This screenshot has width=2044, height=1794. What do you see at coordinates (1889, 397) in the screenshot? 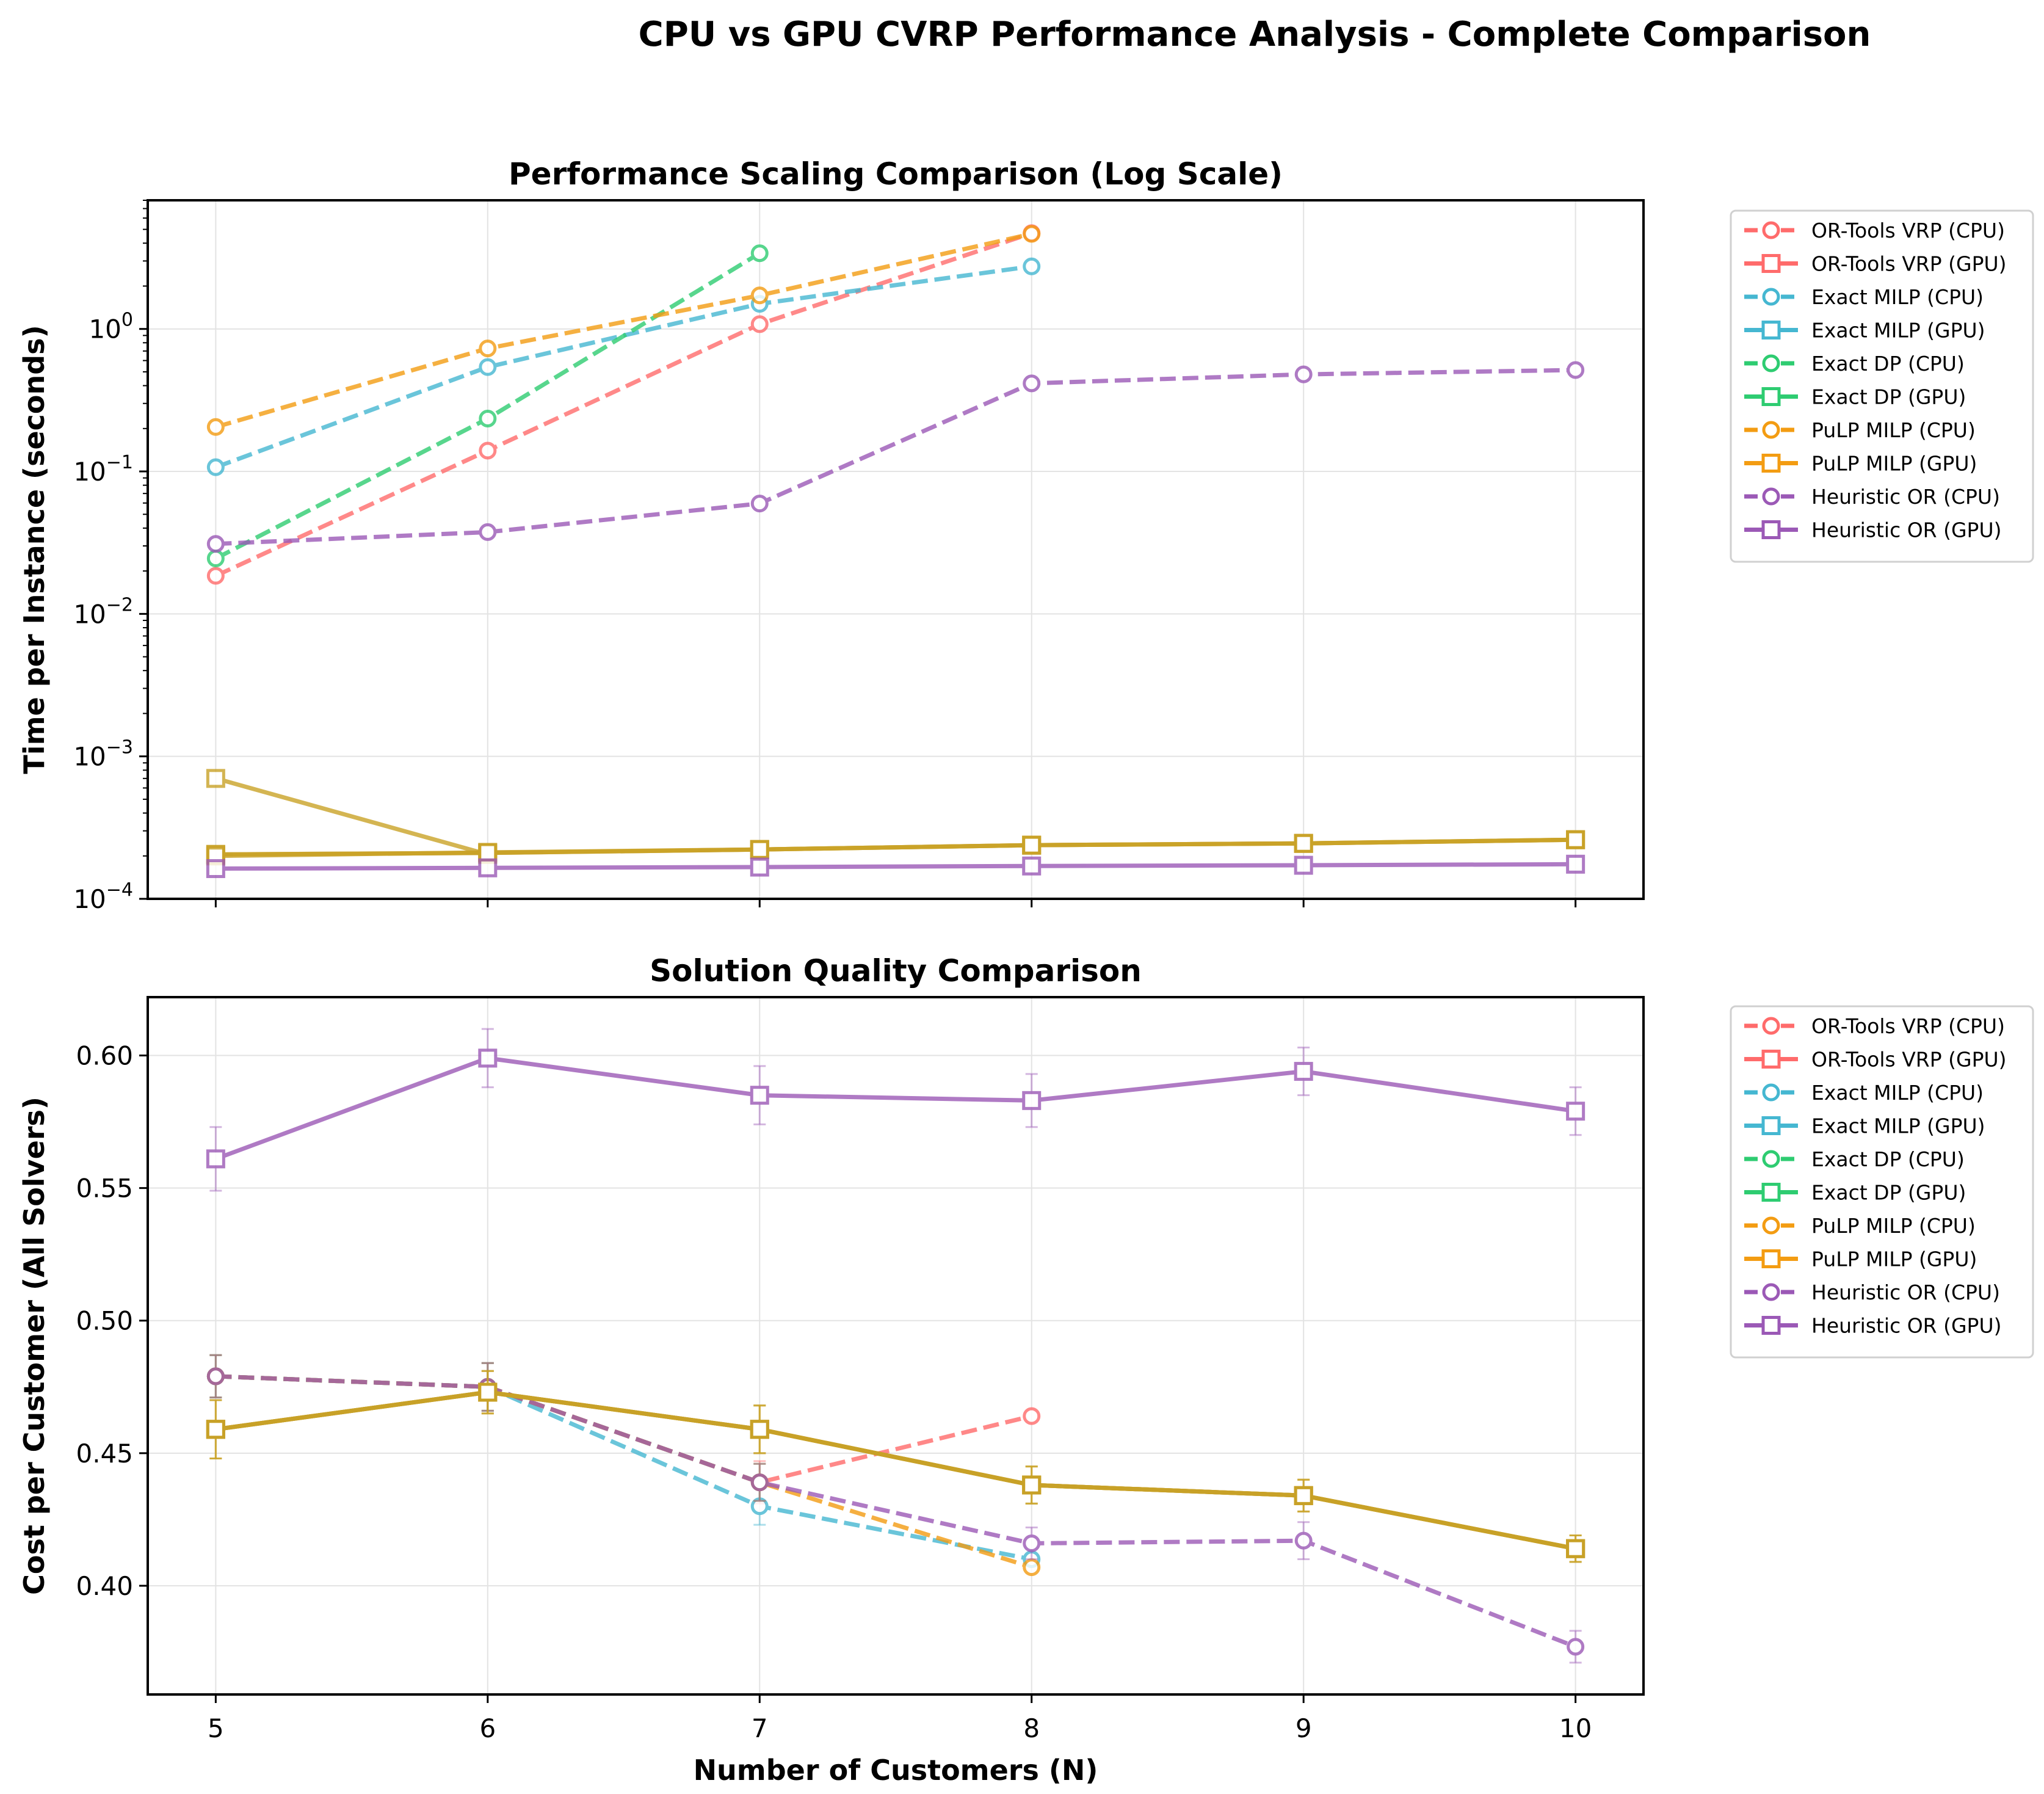
I see `legend-label: Exact DP (GPU)` at bounding box center [1889, 397].